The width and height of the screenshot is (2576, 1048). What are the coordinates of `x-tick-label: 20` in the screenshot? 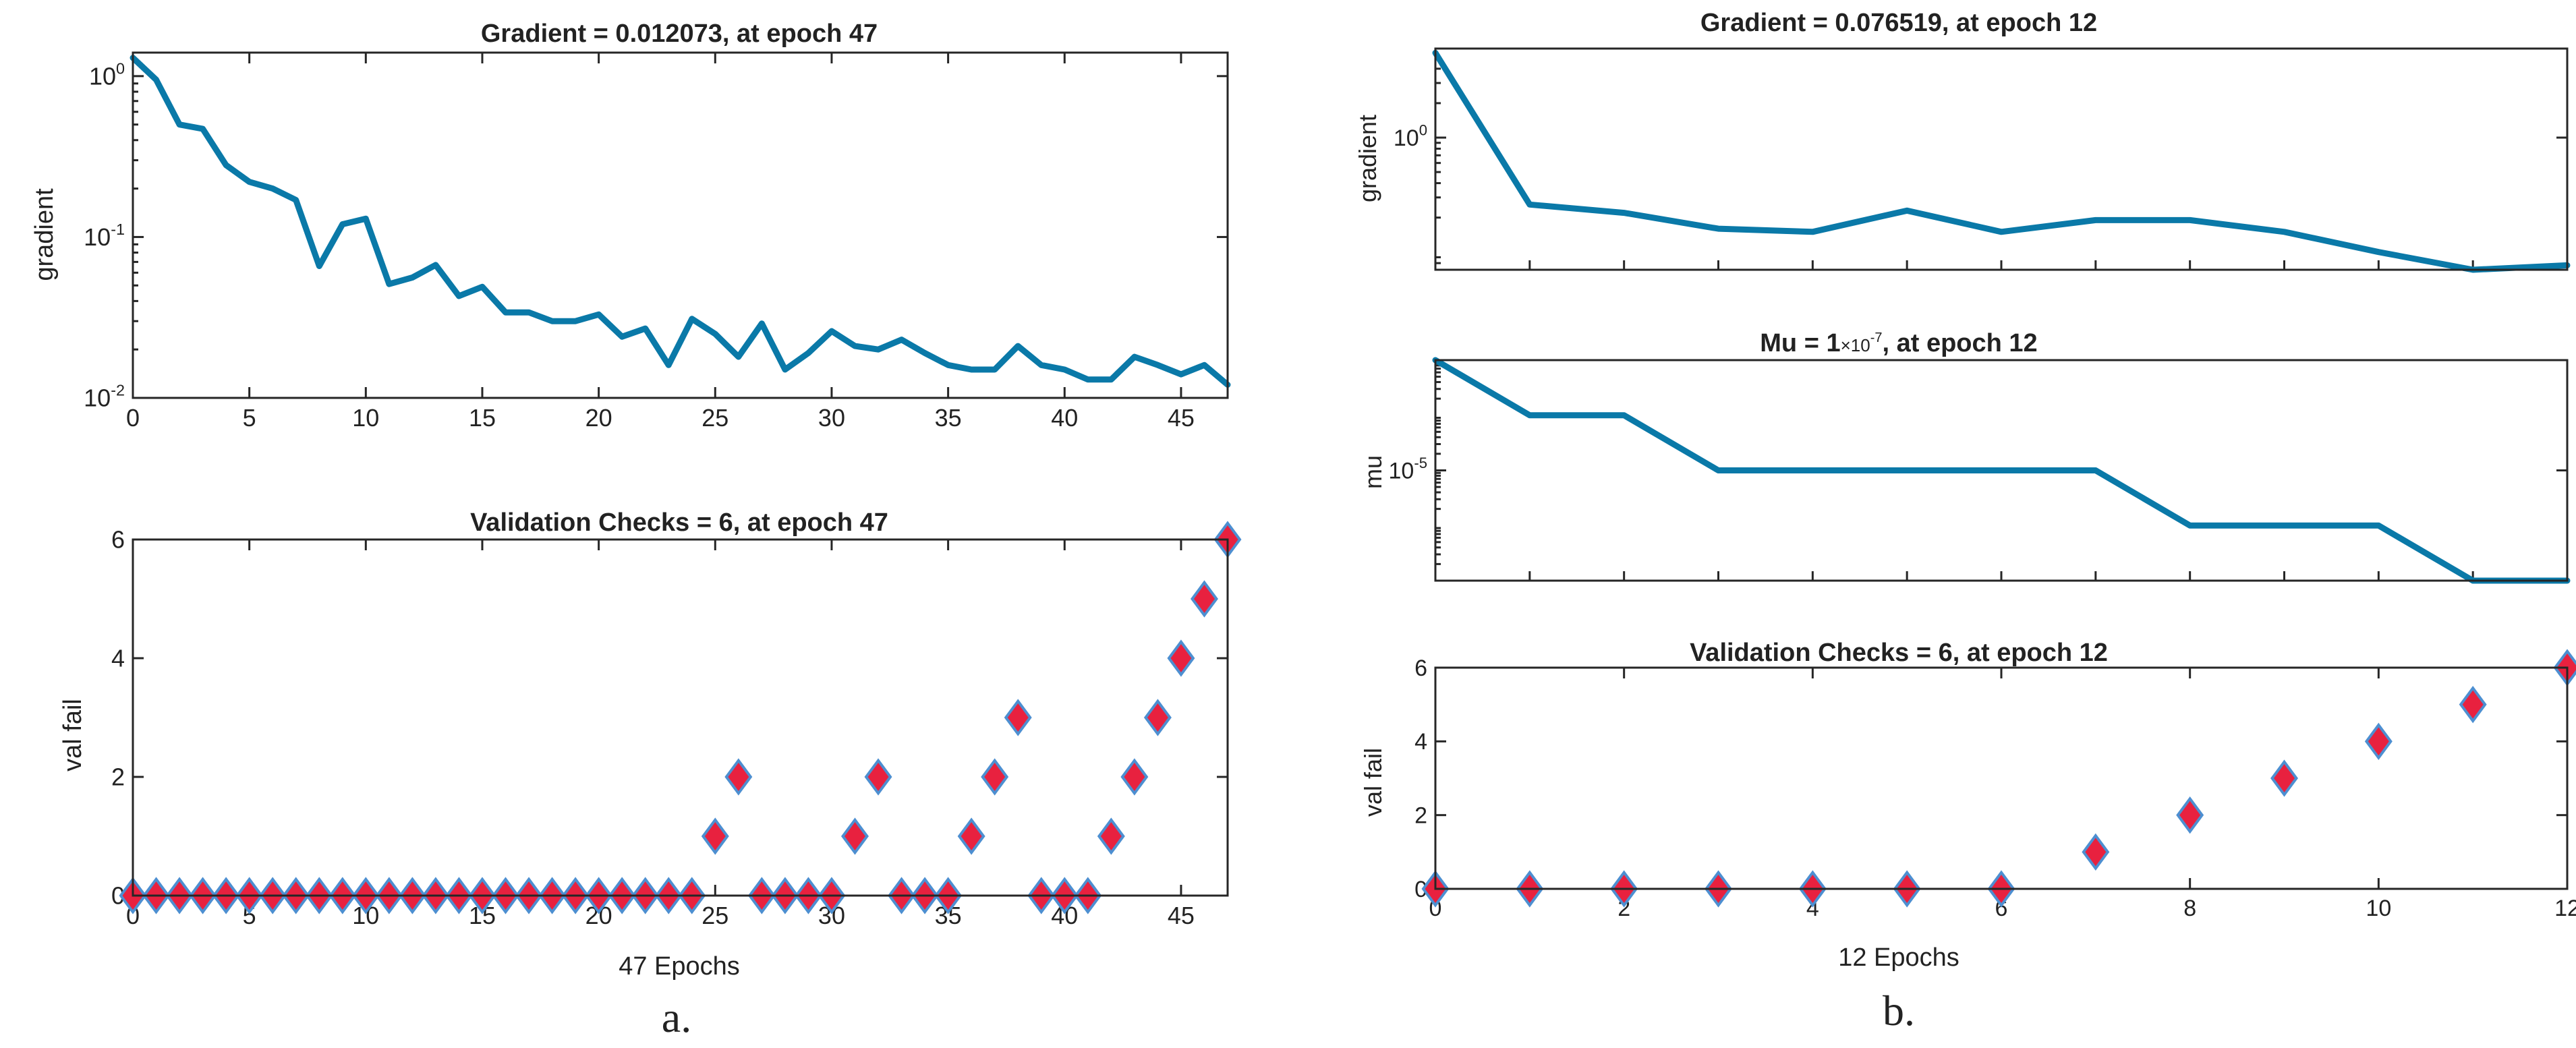 It's located at (598, 418).